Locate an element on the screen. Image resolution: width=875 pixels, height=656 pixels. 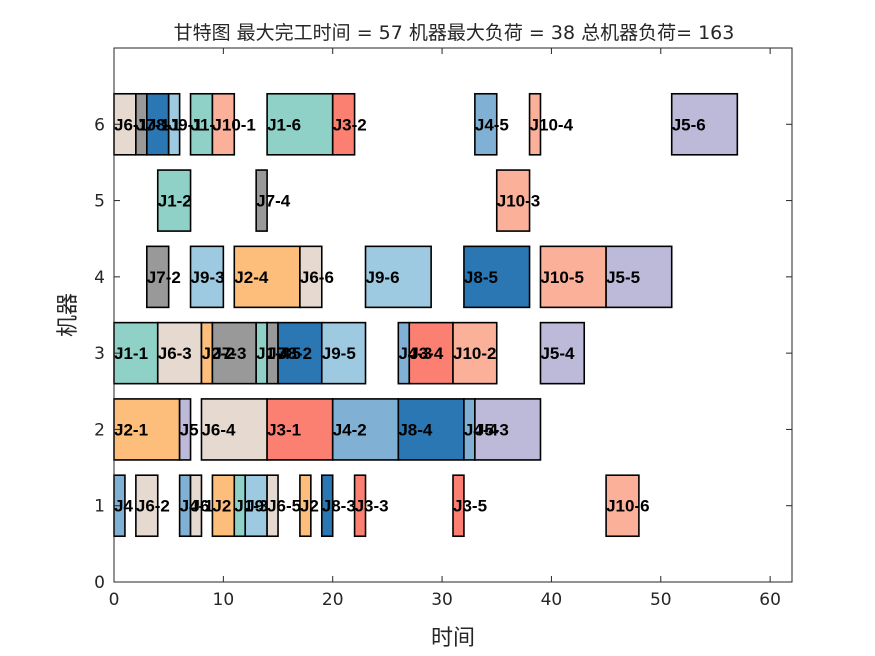
y-tick-label: 1 is located at coordinates (99, 507).